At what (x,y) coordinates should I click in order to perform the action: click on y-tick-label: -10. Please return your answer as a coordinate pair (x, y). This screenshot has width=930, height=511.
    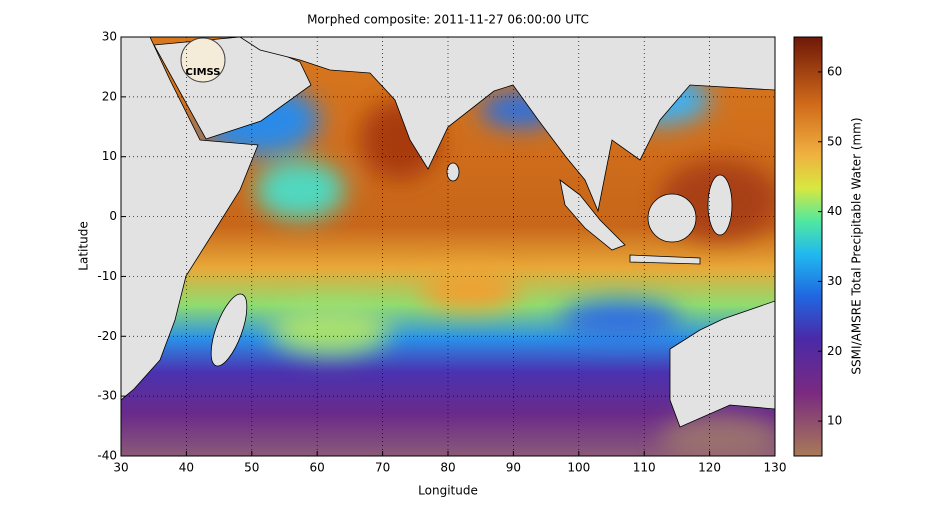
    Looking at the image, I should click on (107, 276).